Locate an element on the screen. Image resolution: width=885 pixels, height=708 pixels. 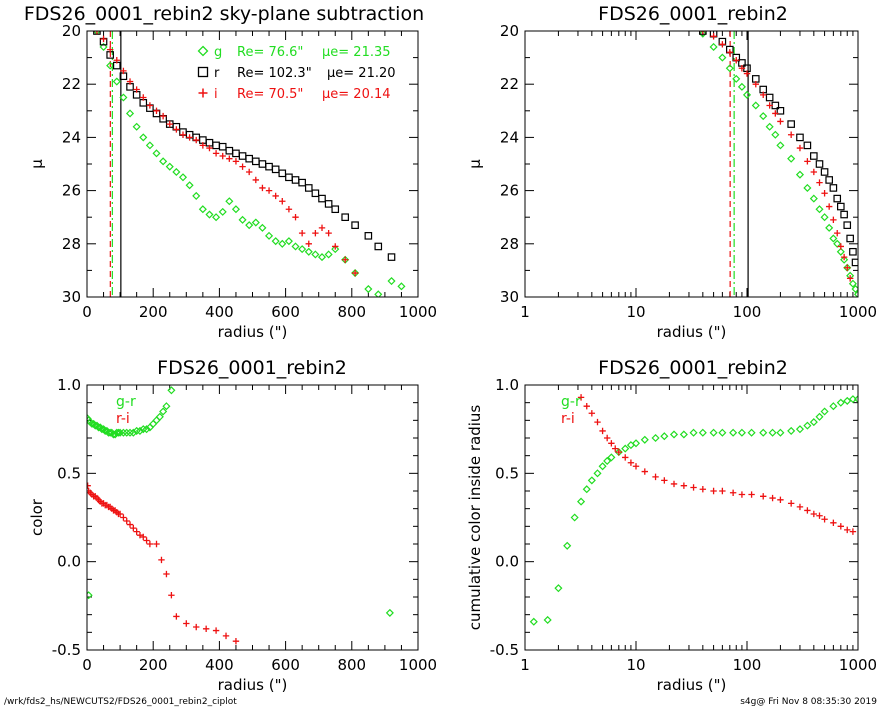
chart-title: FDS26_0001_rebin2 sky-plane subtraction is located at coordinates (224, 14).